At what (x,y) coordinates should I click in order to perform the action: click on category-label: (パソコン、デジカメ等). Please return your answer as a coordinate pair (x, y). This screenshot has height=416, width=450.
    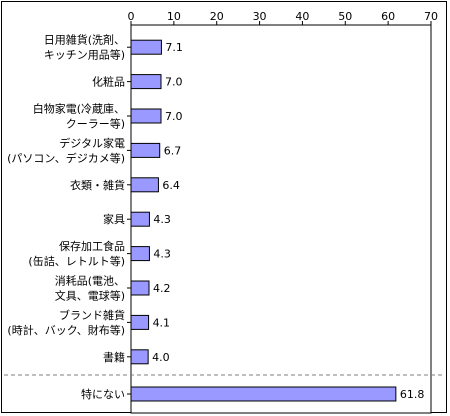
    Looking at the image, I should click on (66, 158).